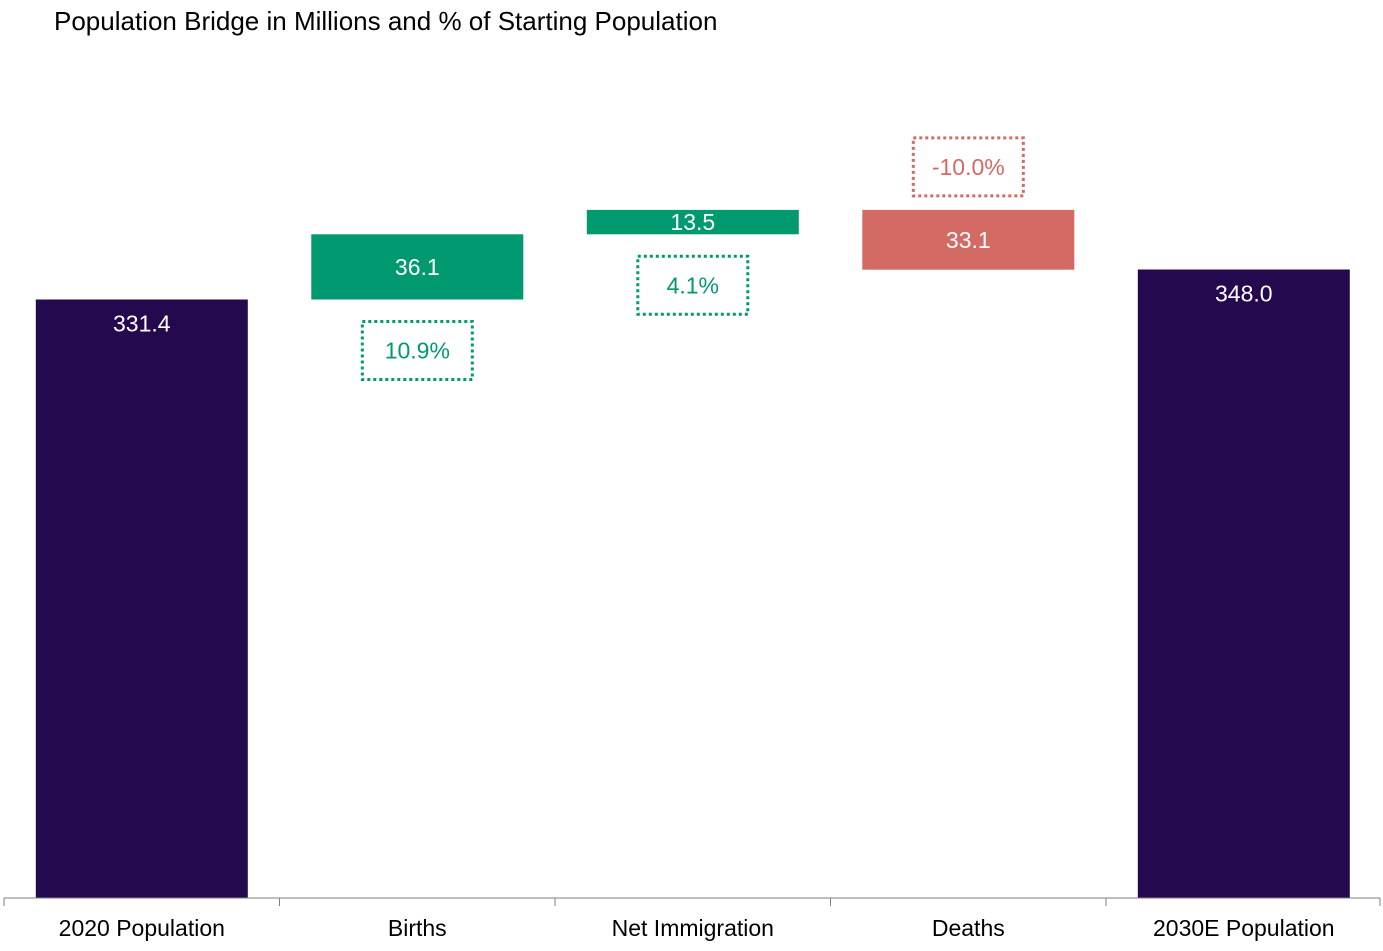 The width and height of the screenshot is (1383, 951). Describe the element at coordinates (141, 598) in the screenshot. I see `bar-2020-population` at that location.